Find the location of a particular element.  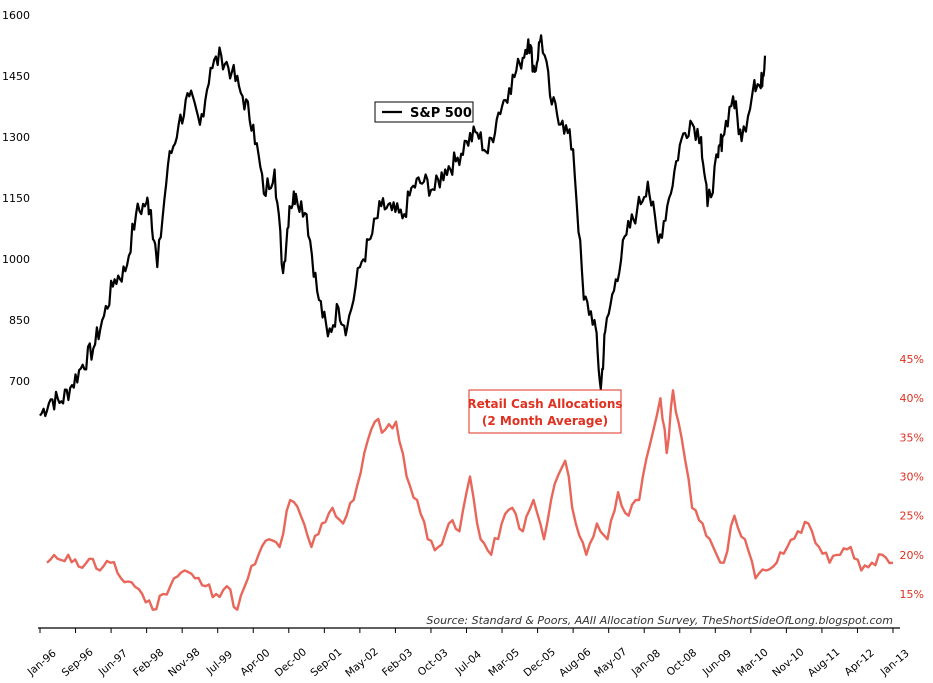

x-tick-label: Dec-00 is located at coordinates (291, 662).